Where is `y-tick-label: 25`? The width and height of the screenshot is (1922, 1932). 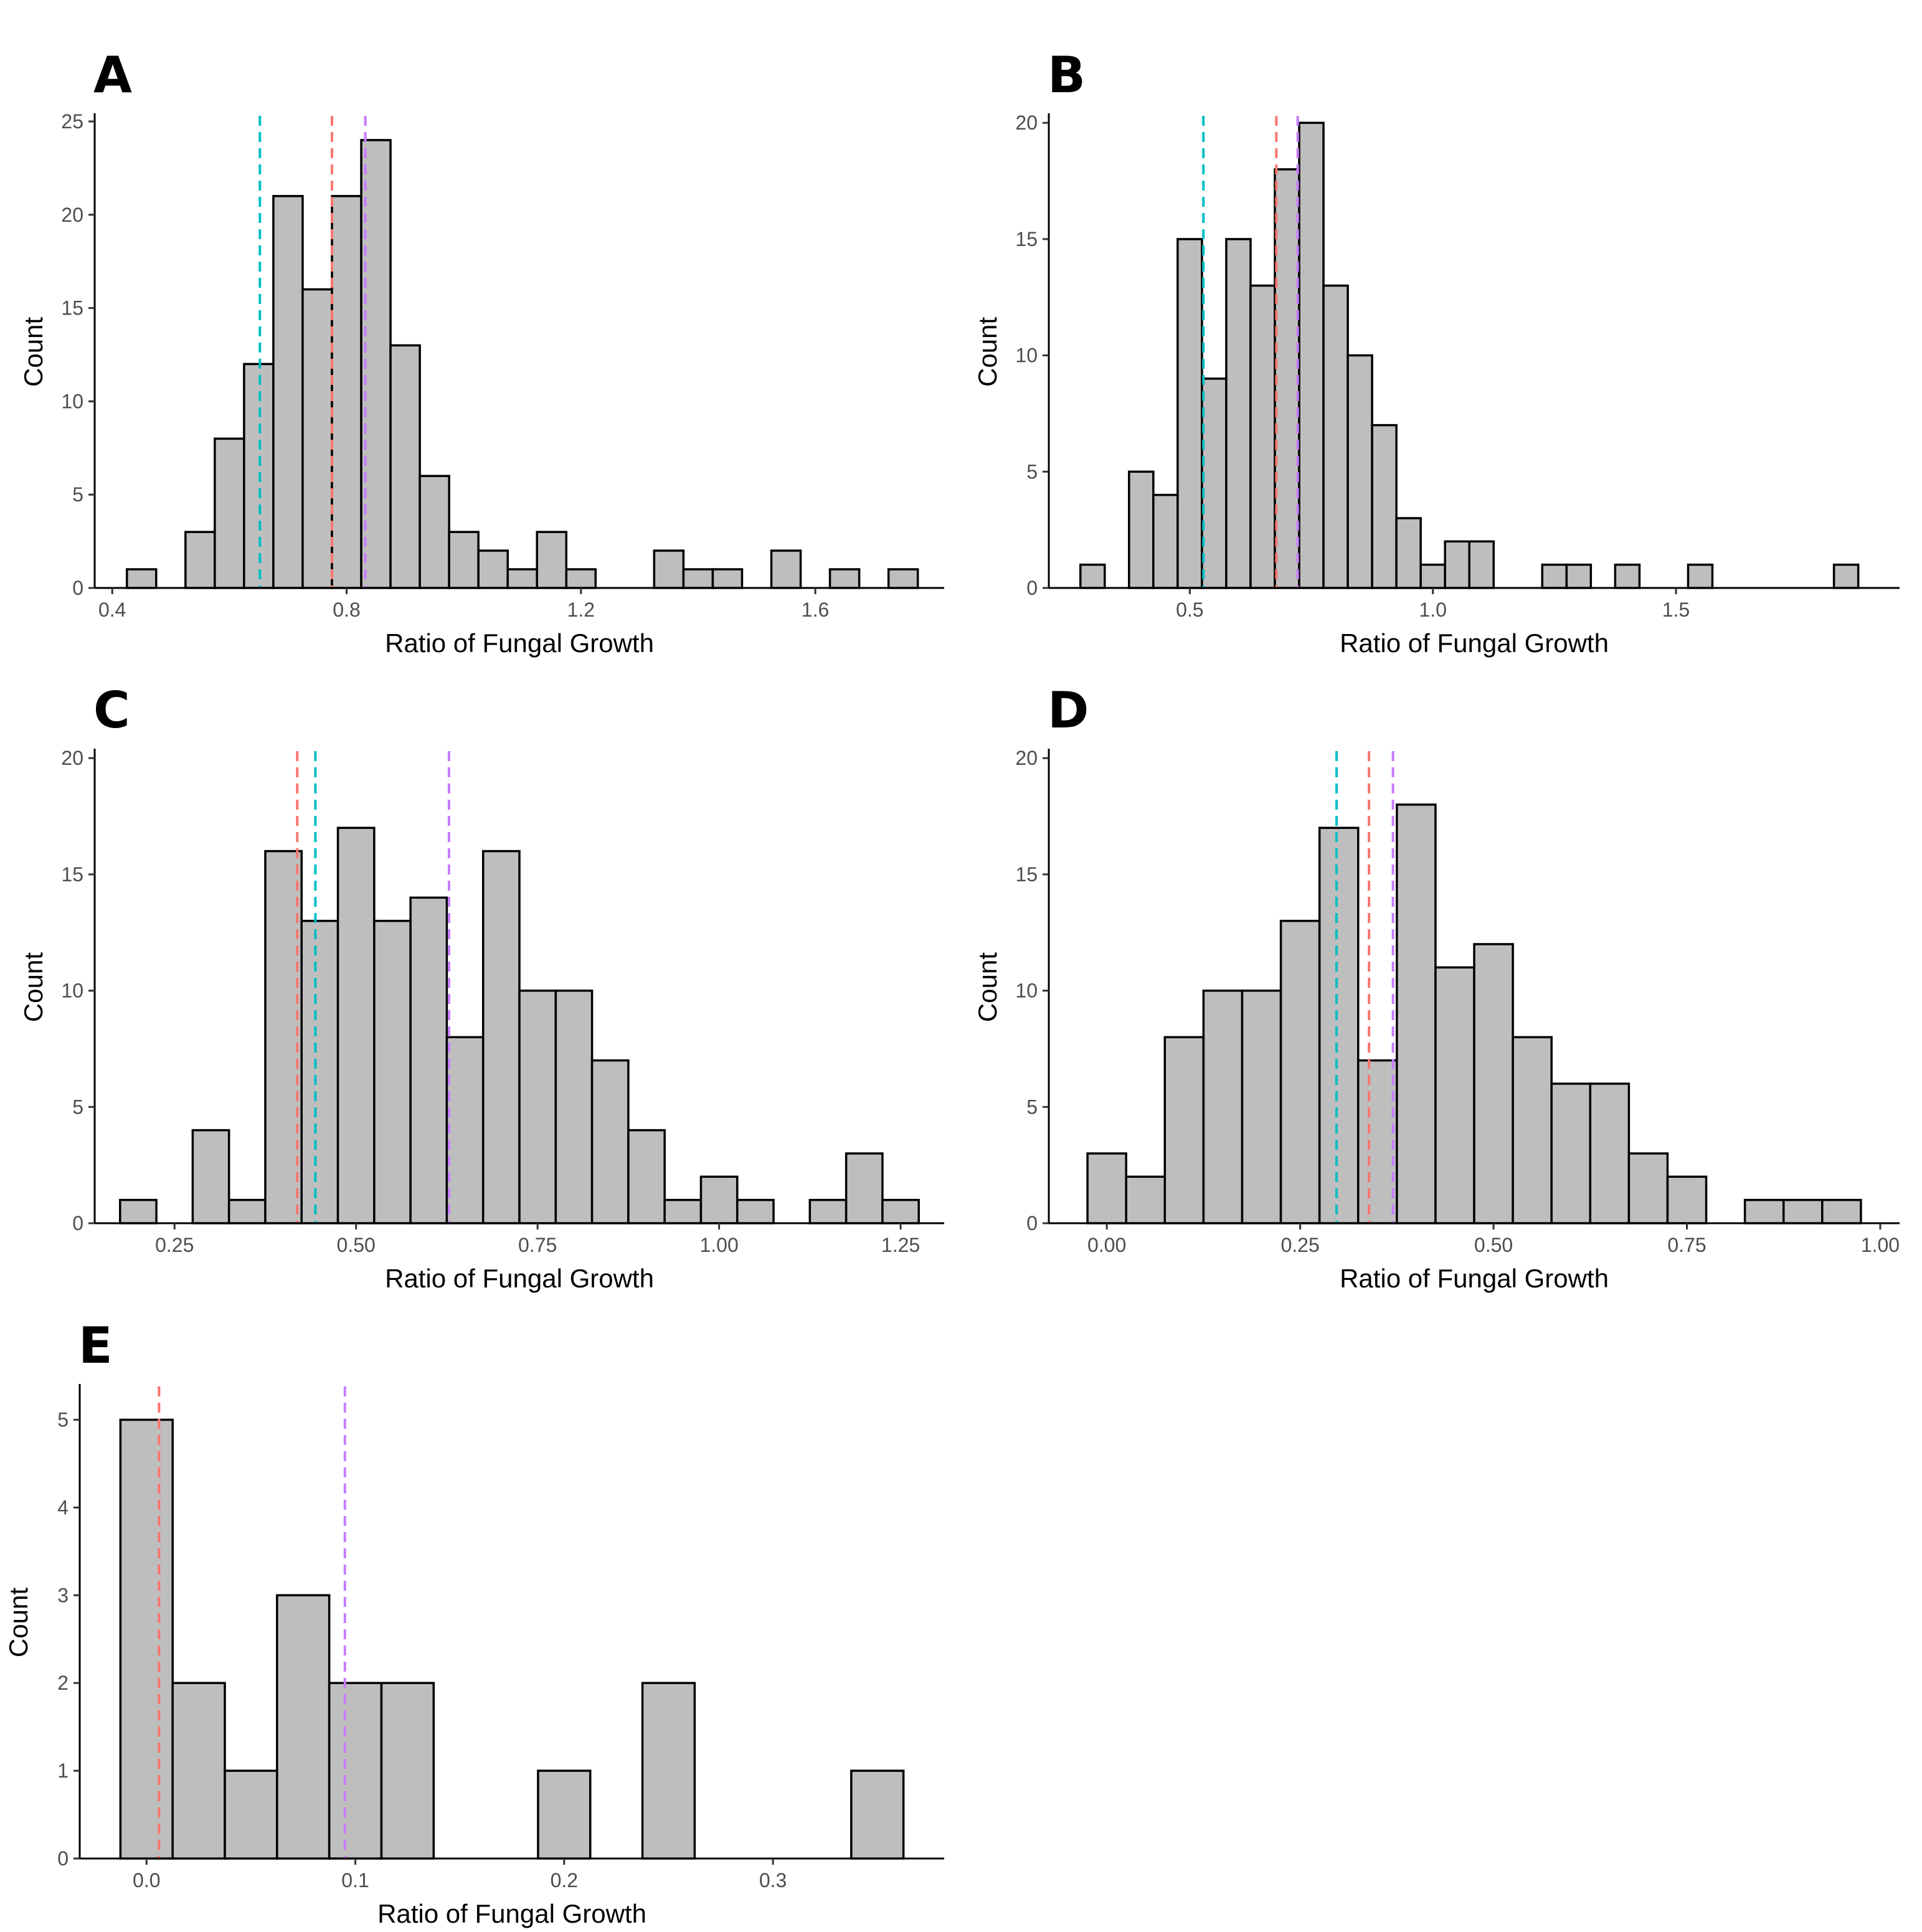 y-tick-label: 25 is located at coordinates (72, 122).